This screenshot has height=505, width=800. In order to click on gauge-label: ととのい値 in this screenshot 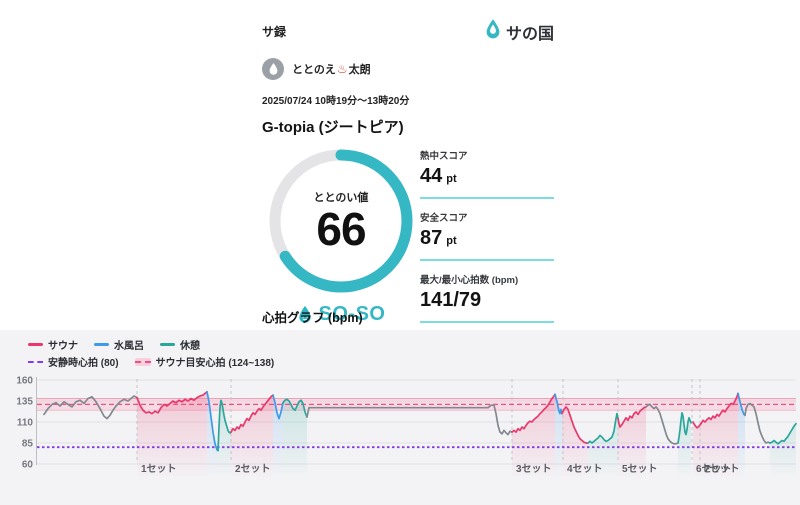, I will do `click(341, 197)`.